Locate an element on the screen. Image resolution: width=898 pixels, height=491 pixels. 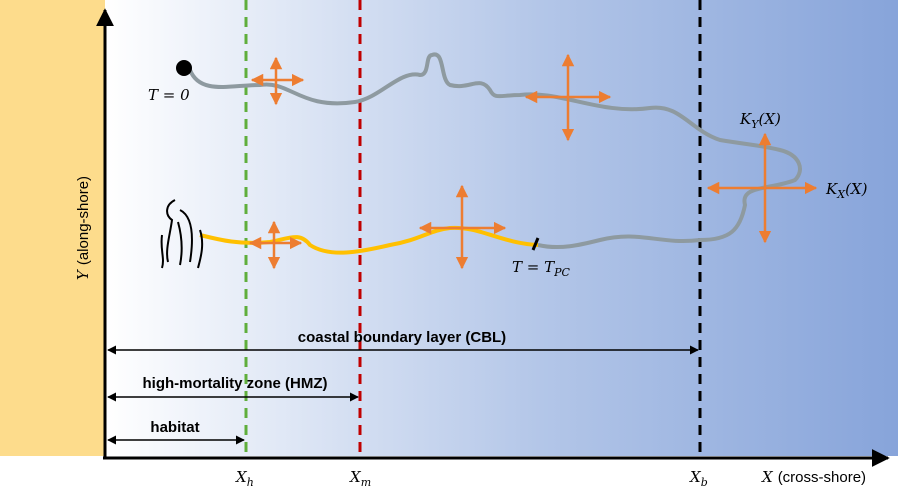
y-symbol: Y is located at coordinates (83, 274).